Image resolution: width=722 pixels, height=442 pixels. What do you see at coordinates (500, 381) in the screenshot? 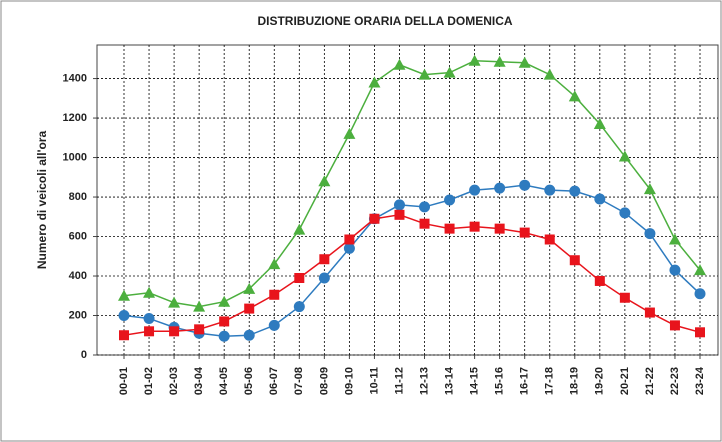
I see `x-tick-label: 15-16` at bounding box center [500, 381].